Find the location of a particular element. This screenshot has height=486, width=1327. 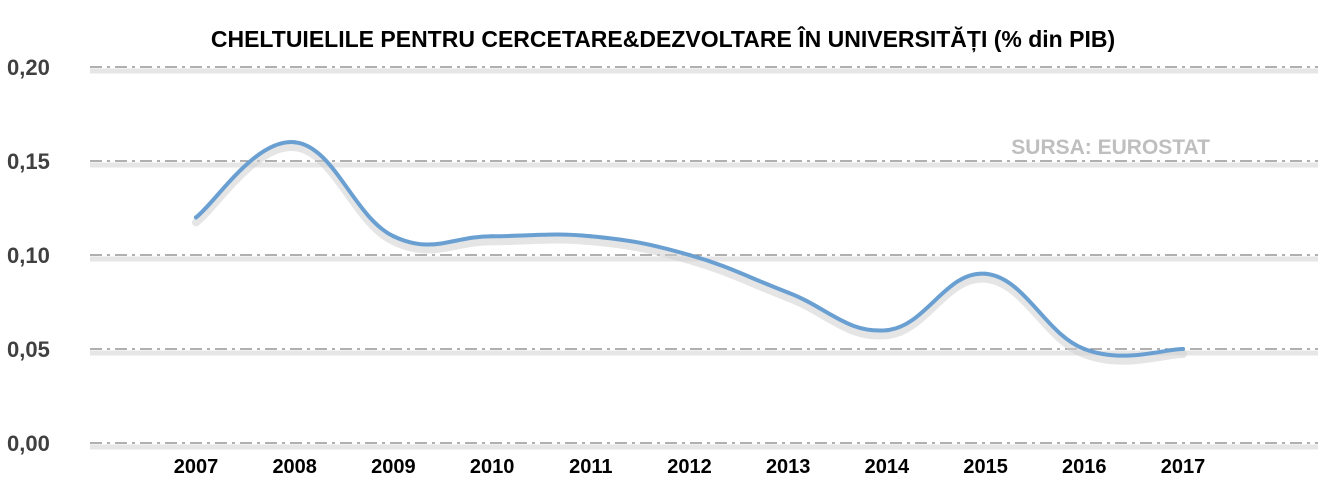

x-tick-label: 2012 is located at coordinates (689, 467).